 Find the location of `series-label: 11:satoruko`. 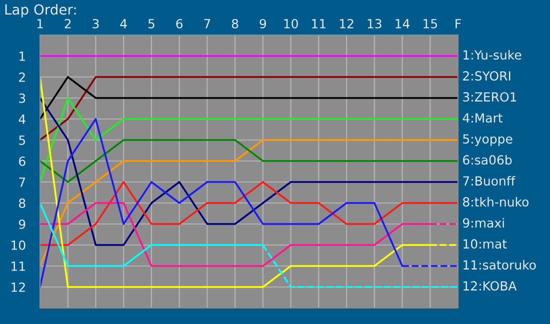

series-label: 11:satoruko is located at coordinates (500, 265).